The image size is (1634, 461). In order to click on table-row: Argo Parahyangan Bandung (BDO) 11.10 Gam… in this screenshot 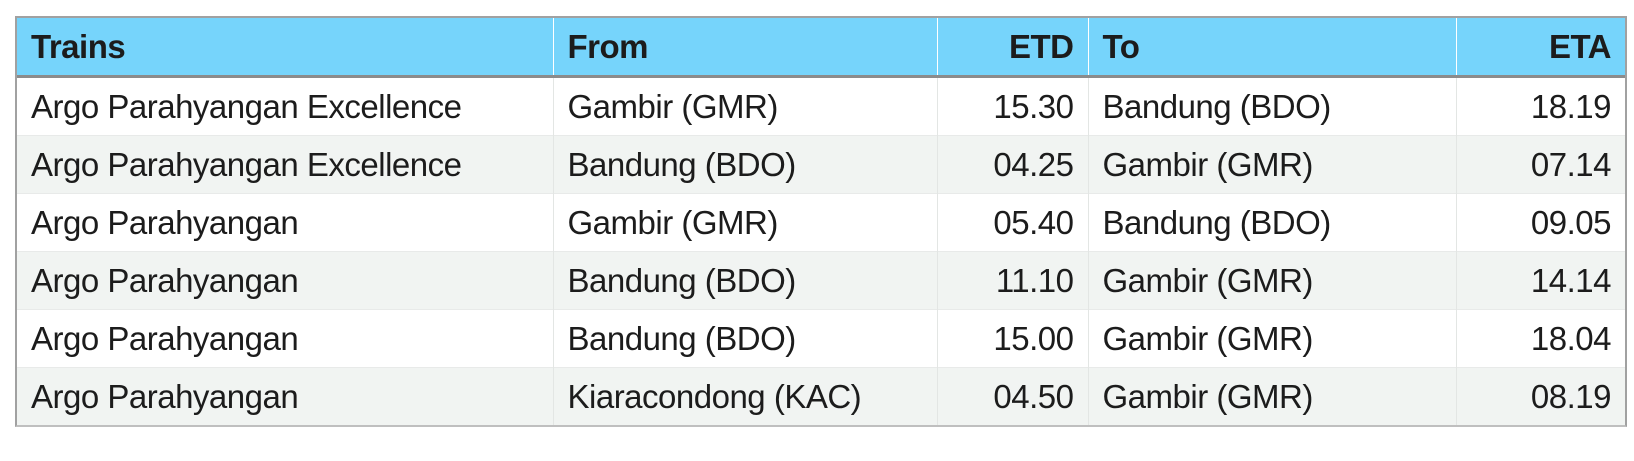, I will do `click(821, 280)`.